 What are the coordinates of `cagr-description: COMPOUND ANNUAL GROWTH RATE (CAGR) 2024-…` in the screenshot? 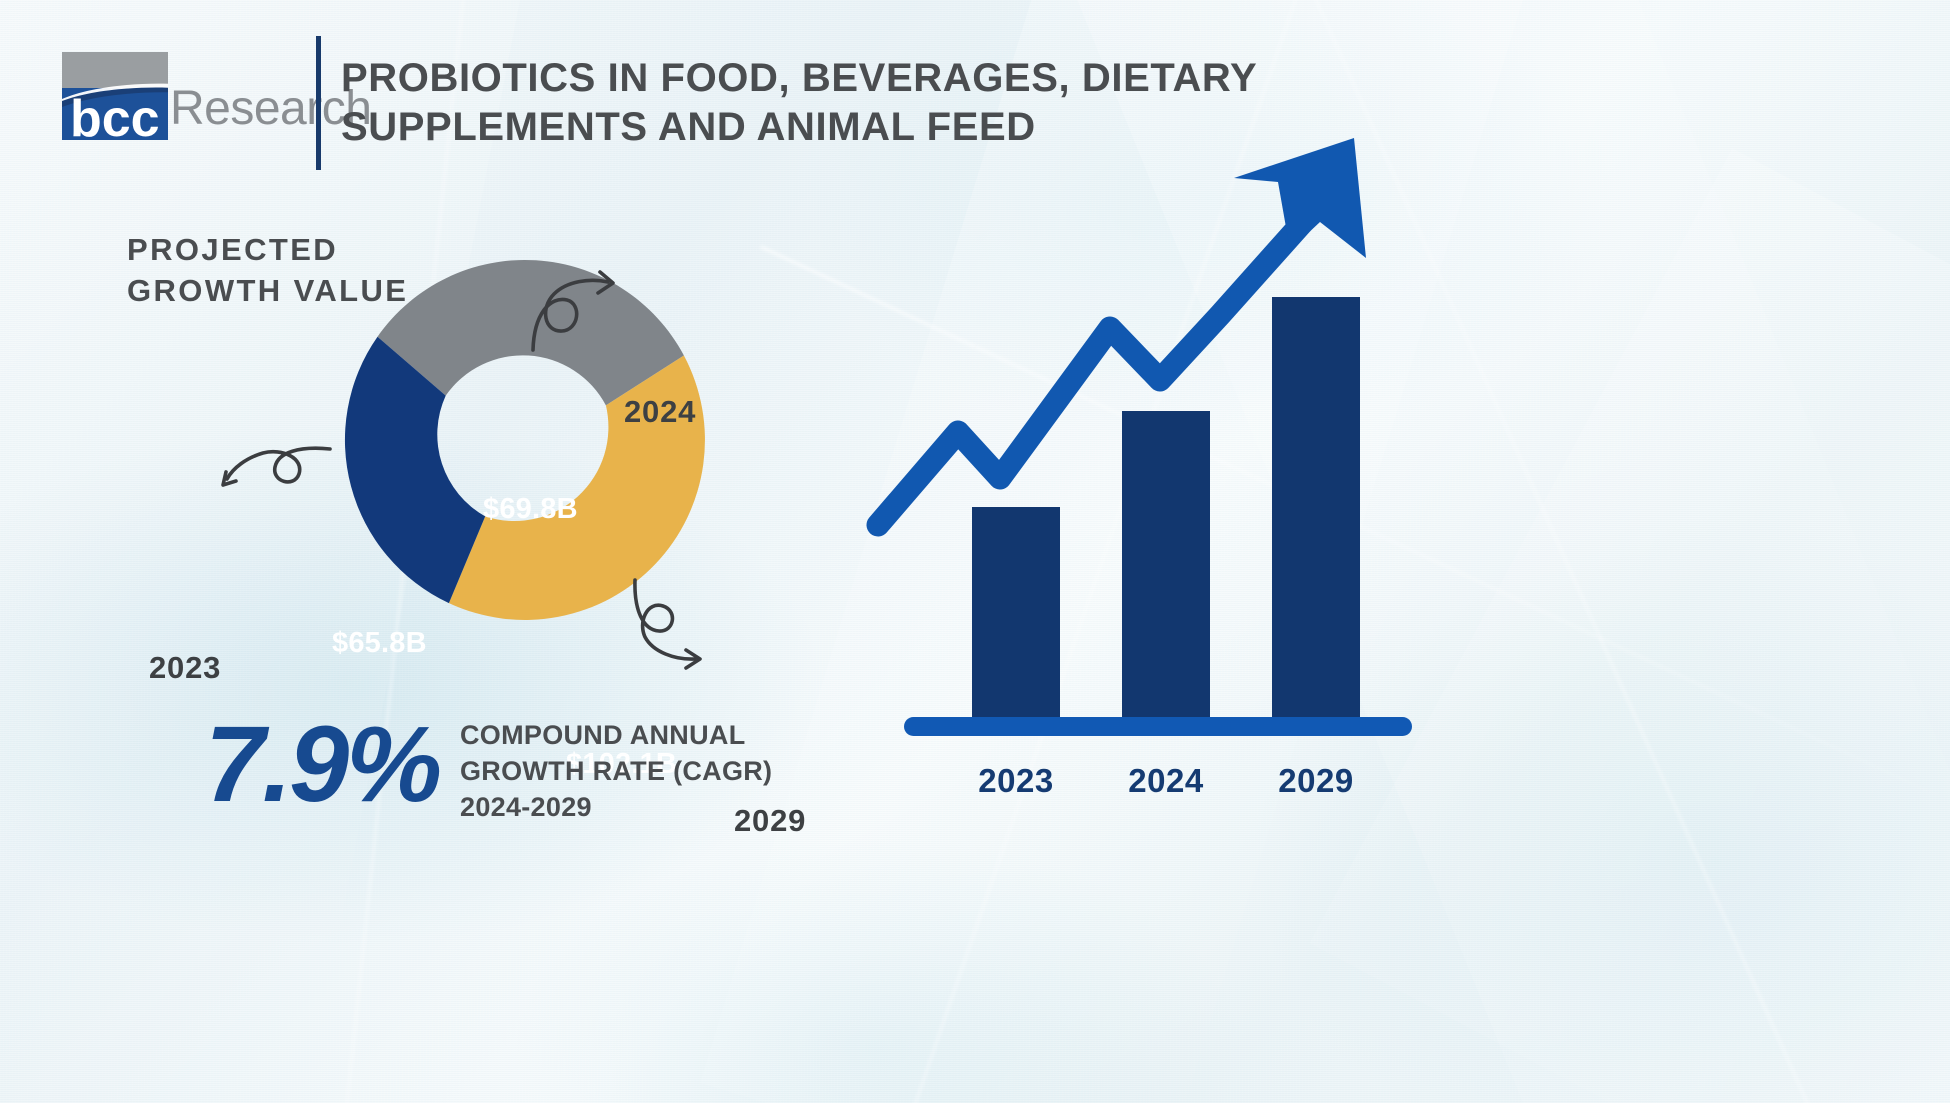 It's located at (616, 771).